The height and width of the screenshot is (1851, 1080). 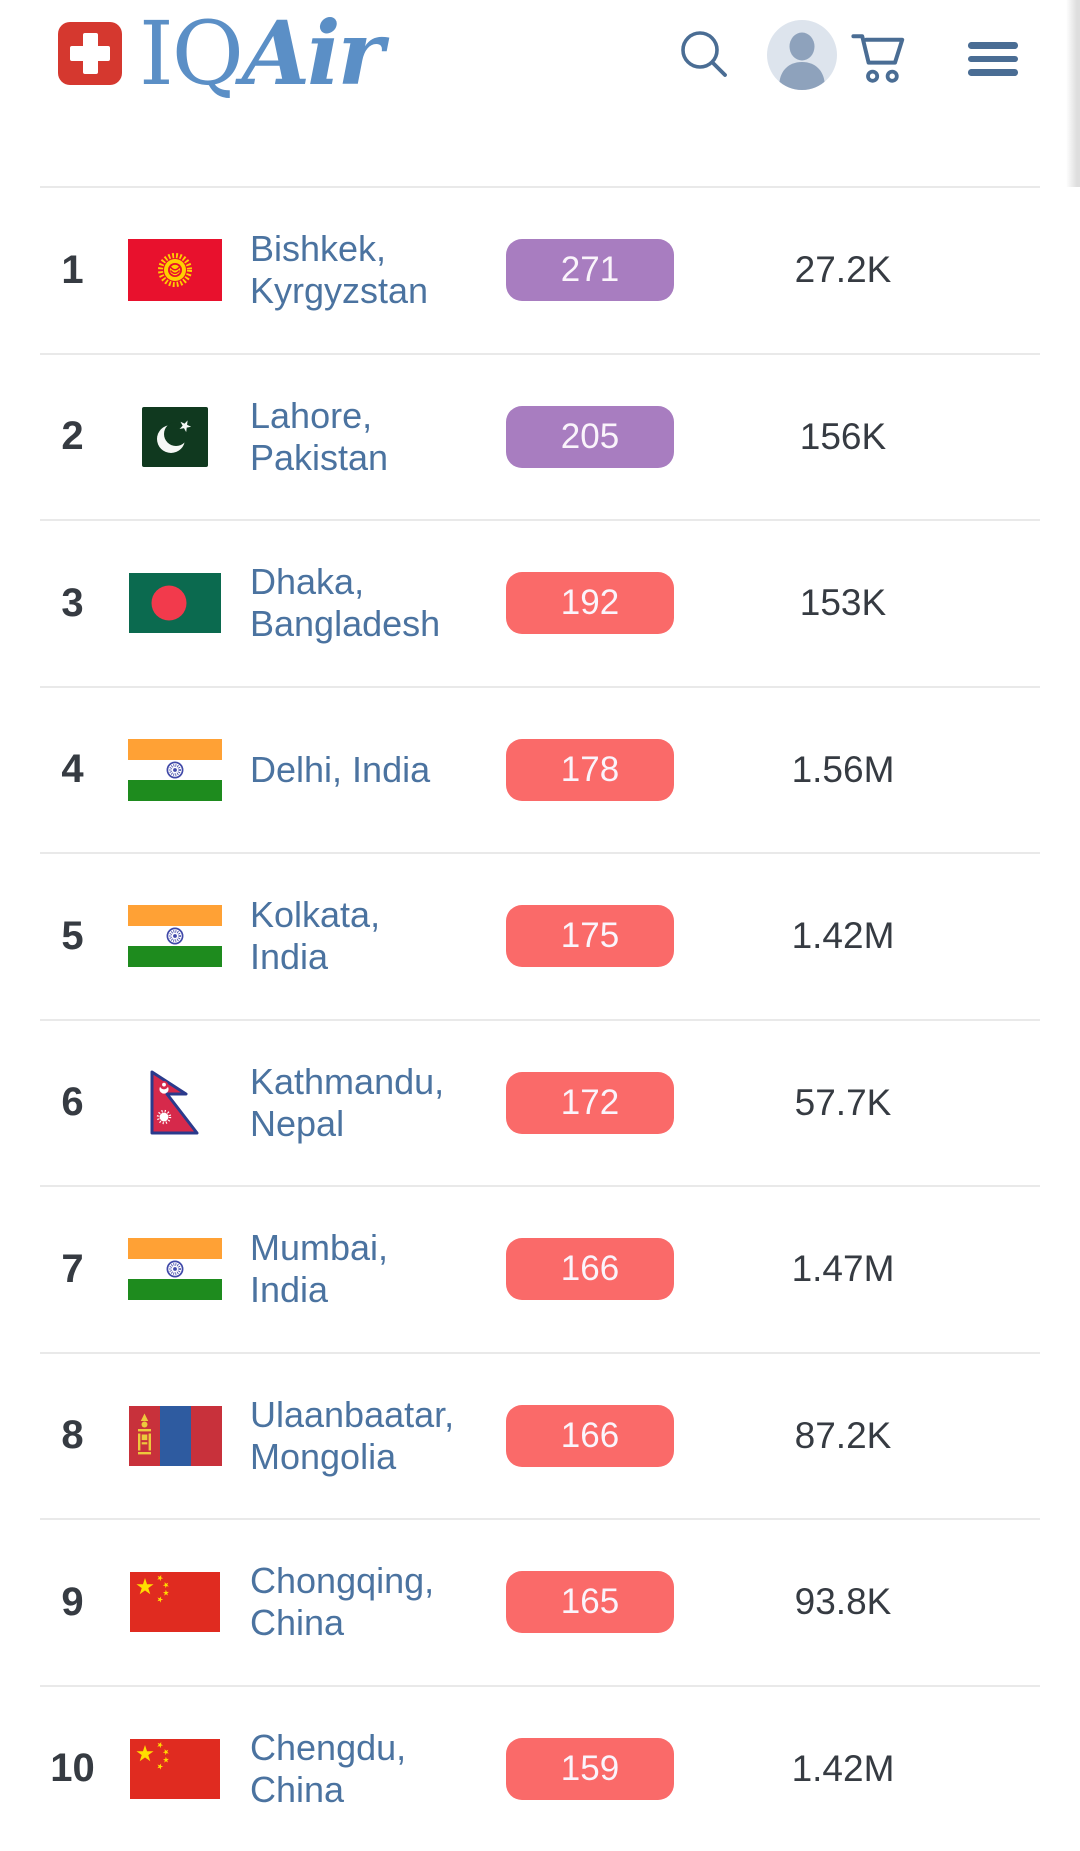 I want to click on followers-count: 1.47M, so click(x=843, y=1269).